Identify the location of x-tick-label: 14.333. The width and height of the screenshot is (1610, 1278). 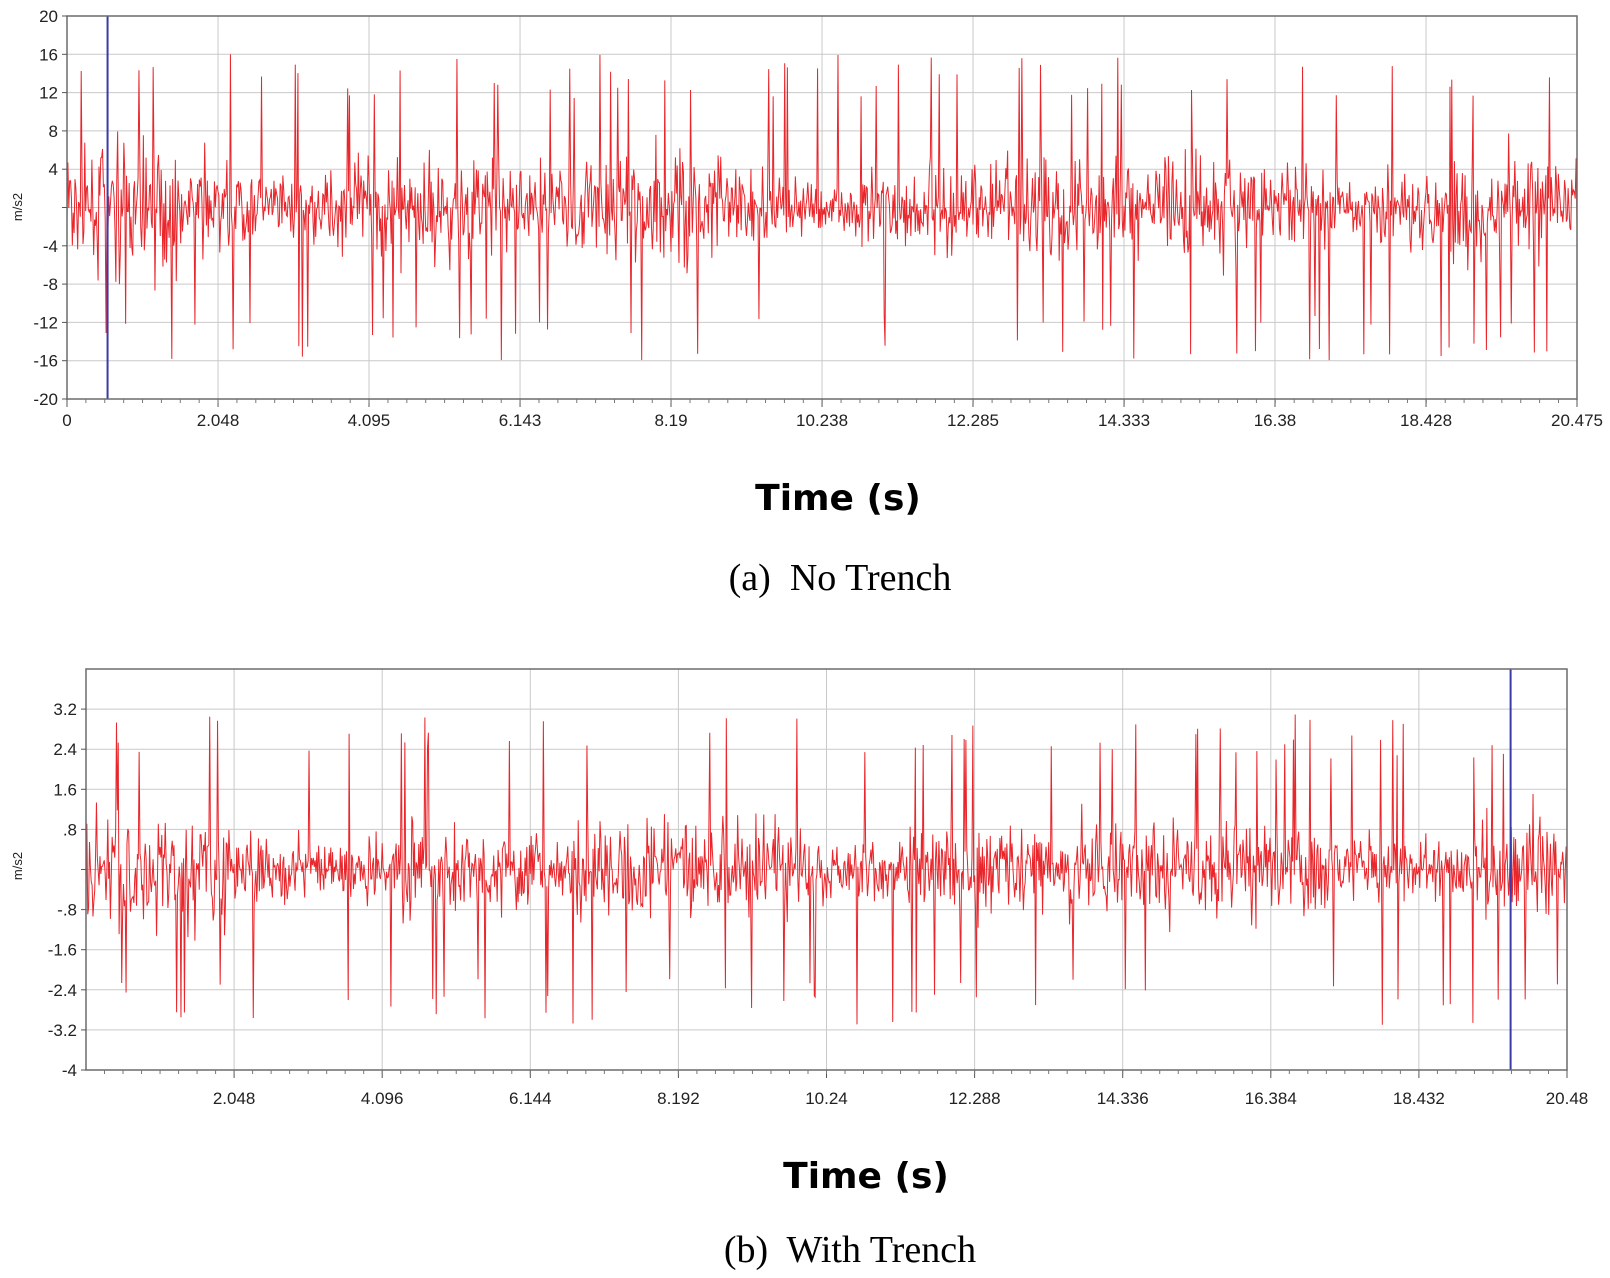
(1124, 420).